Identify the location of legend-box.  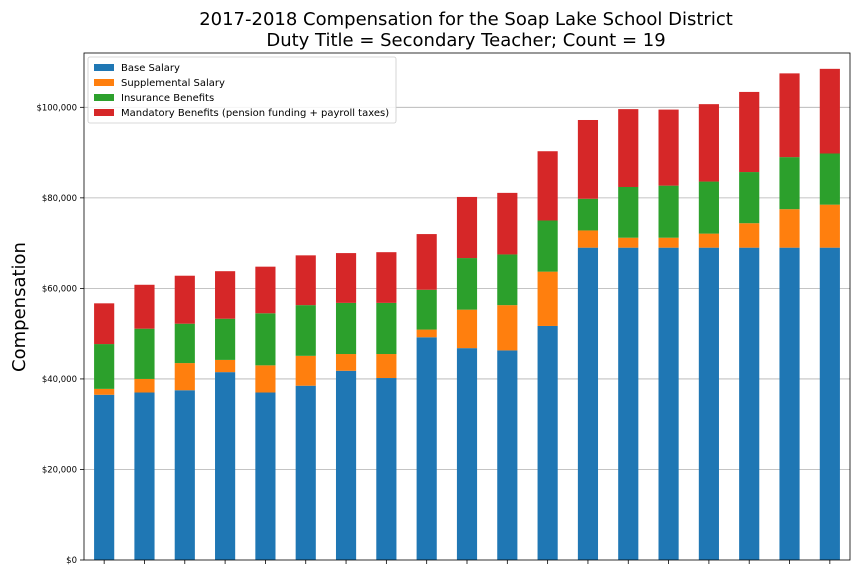
(242, 90).